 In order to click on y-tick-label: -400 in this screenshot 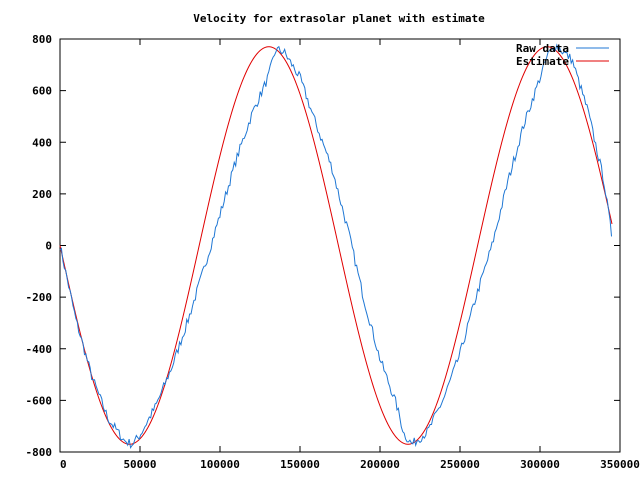, I will do `click(39, 349)`.